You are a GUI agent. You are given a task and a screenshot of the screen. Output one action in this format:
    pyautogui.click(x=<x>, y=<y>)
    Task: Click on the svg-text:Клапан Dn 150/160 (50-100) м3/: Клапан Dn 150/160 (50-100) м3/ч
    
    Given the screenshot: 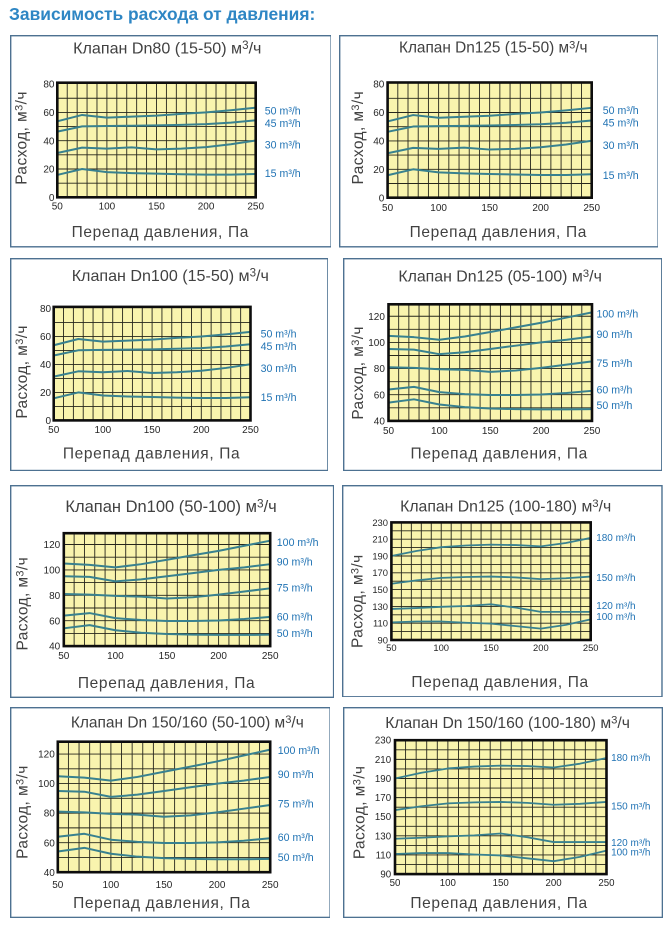 What is the action you would take?
    pyautogui.click(x=187, y=723)
    